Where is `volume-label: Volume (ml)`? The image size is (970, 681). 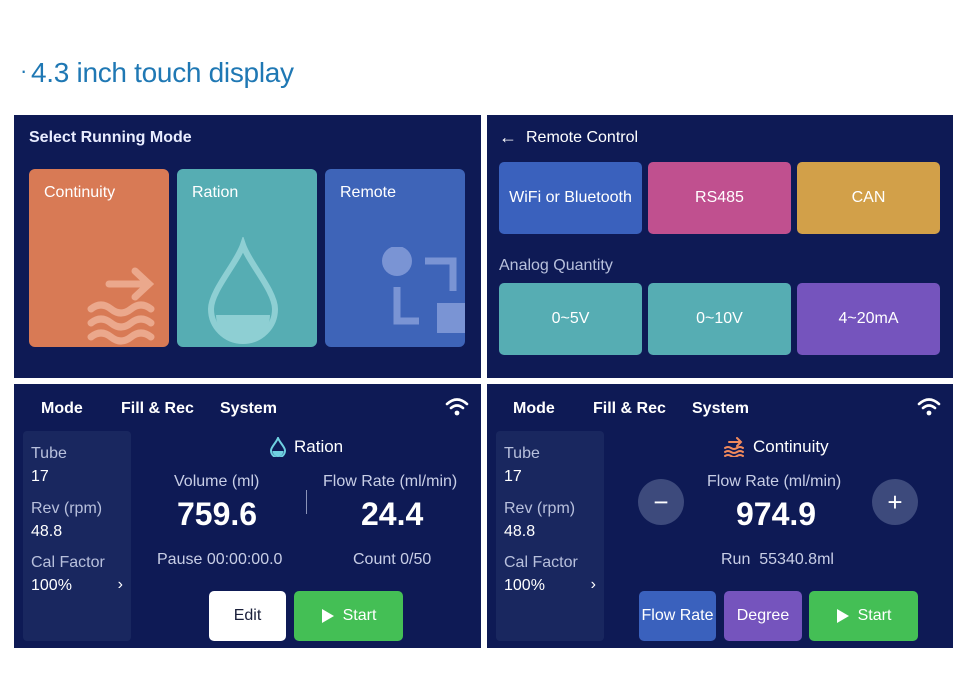
volume-label: Volume (ml) is located at coordinates (217, 481).